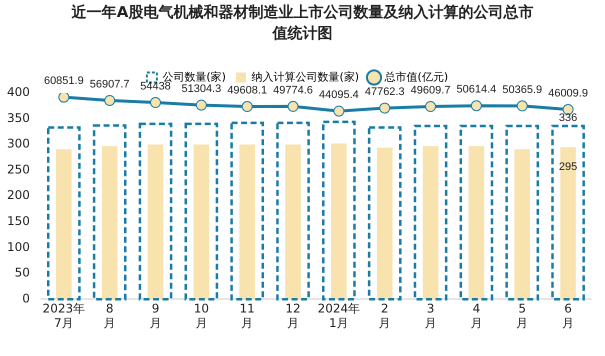  Describe the element at coordinates (293, 90) in the screenshot. I see `data-label: 49774.6` at that location.